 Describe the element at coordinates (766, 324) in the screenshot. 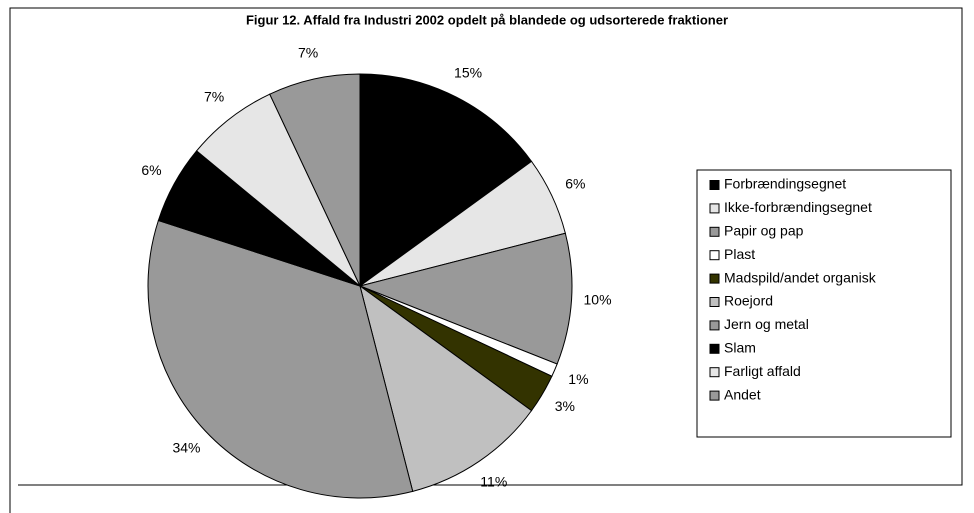

I see `legend-label: Jern og metal` at that location.